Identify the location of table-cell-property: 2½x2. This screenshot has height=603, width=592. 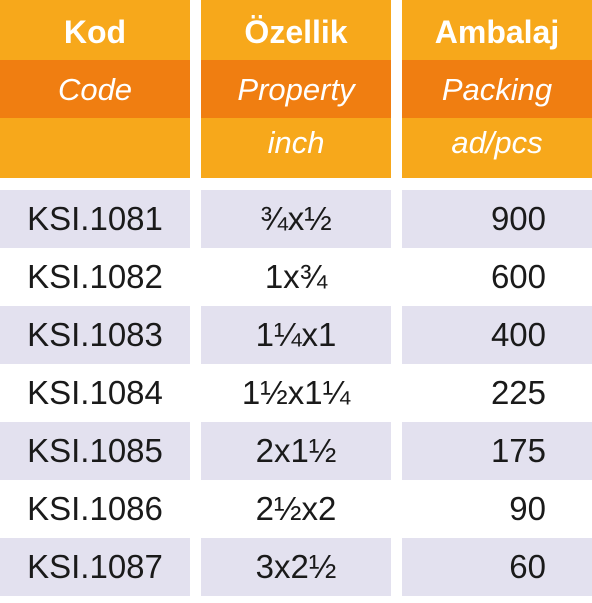
(296, 508).